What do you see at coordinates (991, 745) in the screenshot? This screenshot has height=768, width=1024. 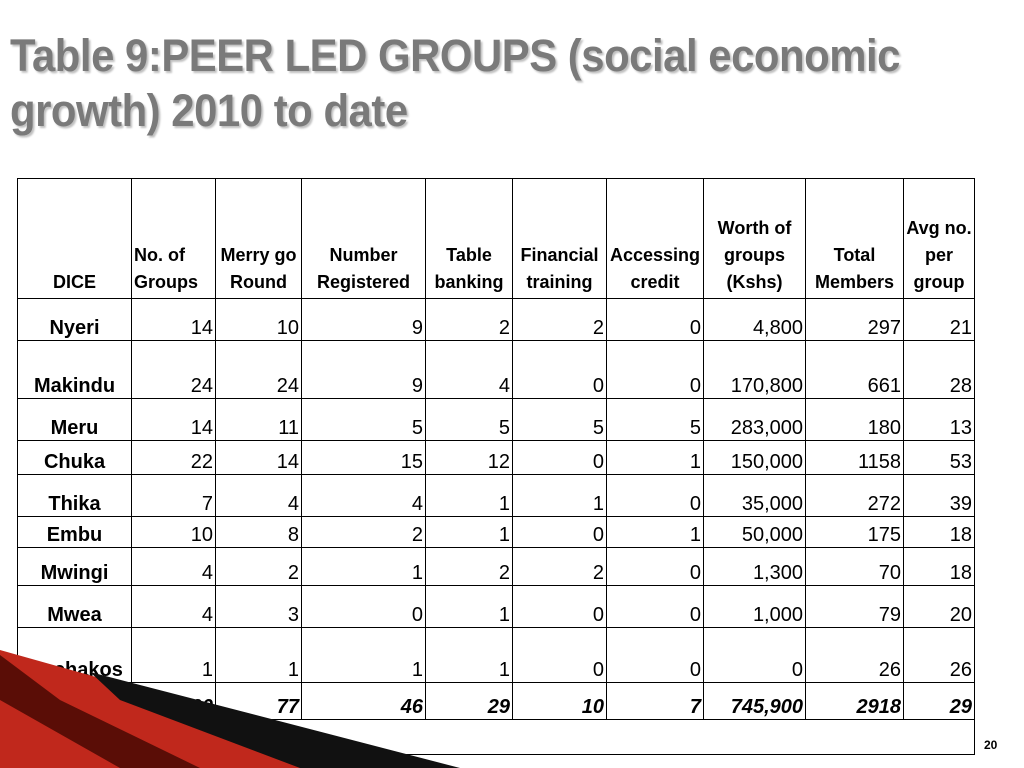 I see `page-number: 20` at bounding box center [991, 745].